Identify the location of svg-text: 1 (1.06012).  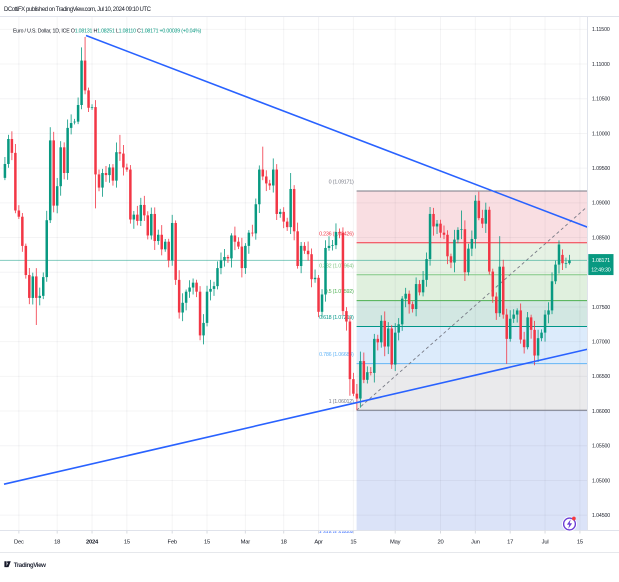
(341, 402).